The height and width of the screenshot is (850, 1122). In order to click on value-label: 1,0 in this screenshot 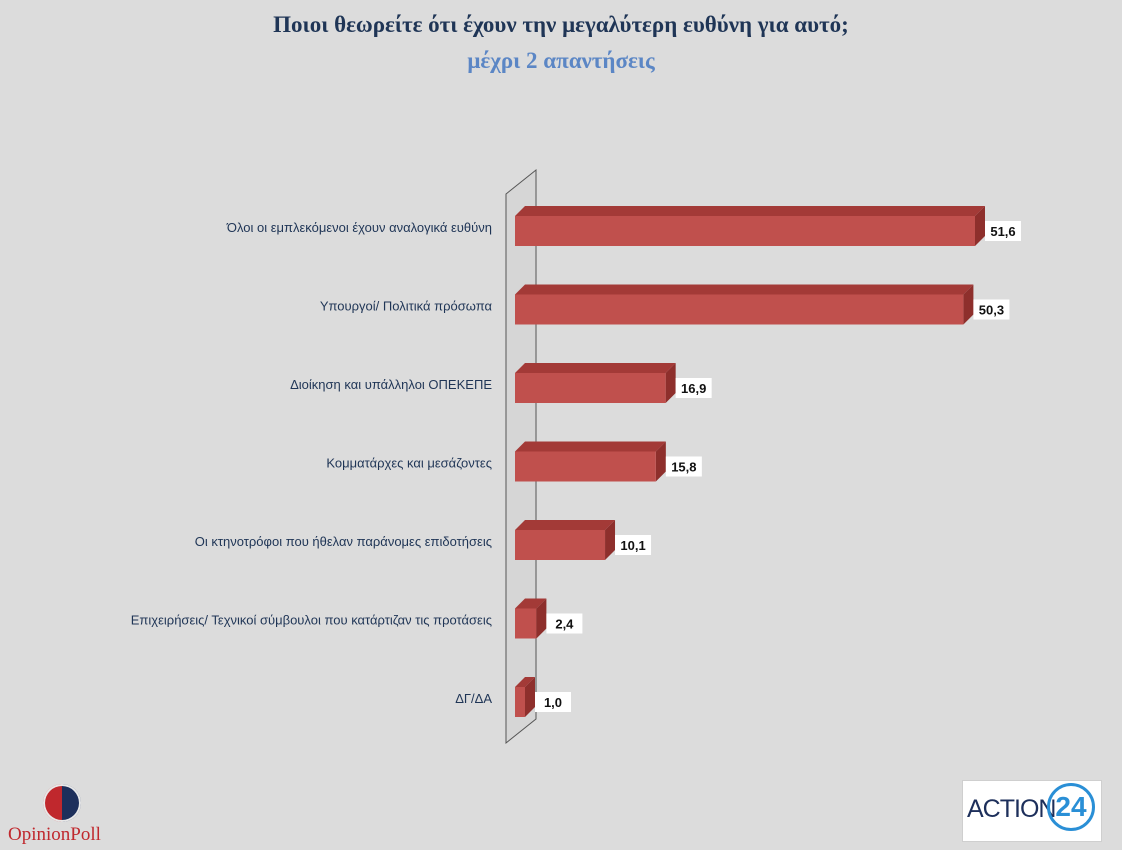, I will do `click(553, 702)`.